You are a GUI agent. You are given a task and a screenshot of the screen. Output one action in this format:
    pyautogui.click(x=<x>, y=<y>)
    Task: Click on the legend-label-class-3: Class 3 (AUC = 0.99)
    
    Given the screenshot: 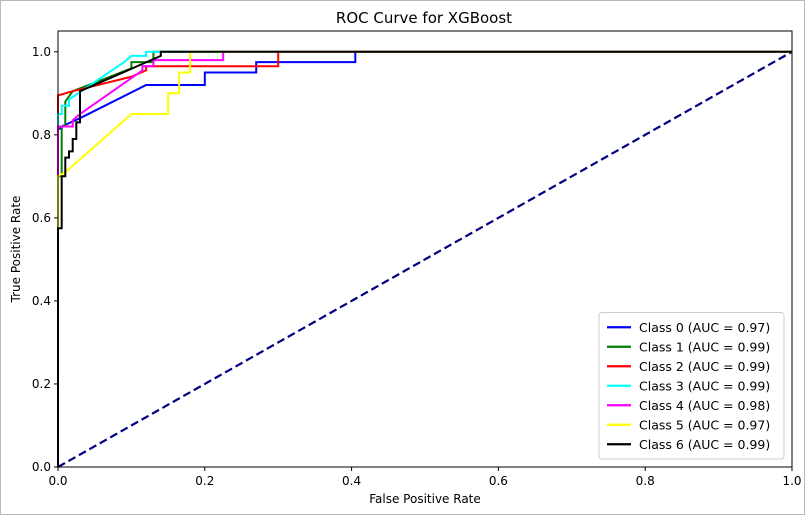 What is the action you would take?
    pyautogui.click(x=704, y=385)
    